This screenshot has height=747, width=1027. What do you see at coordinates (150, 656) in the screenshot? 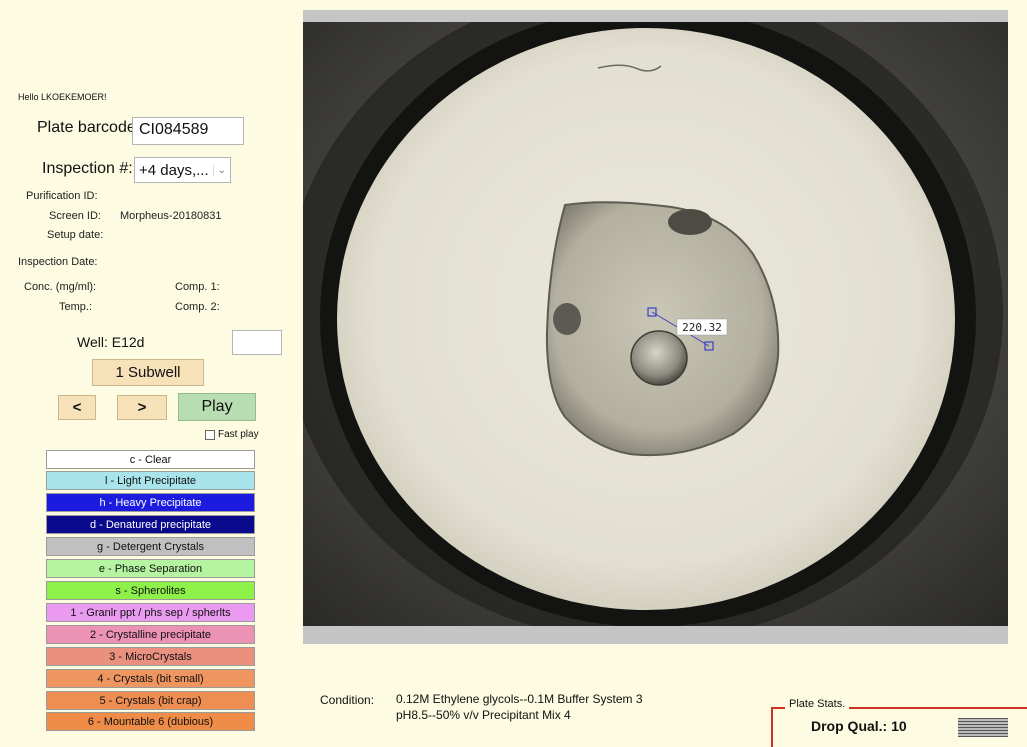
I see `category-button: 3 - MicroCrystals` at bounding box center [150, 656].